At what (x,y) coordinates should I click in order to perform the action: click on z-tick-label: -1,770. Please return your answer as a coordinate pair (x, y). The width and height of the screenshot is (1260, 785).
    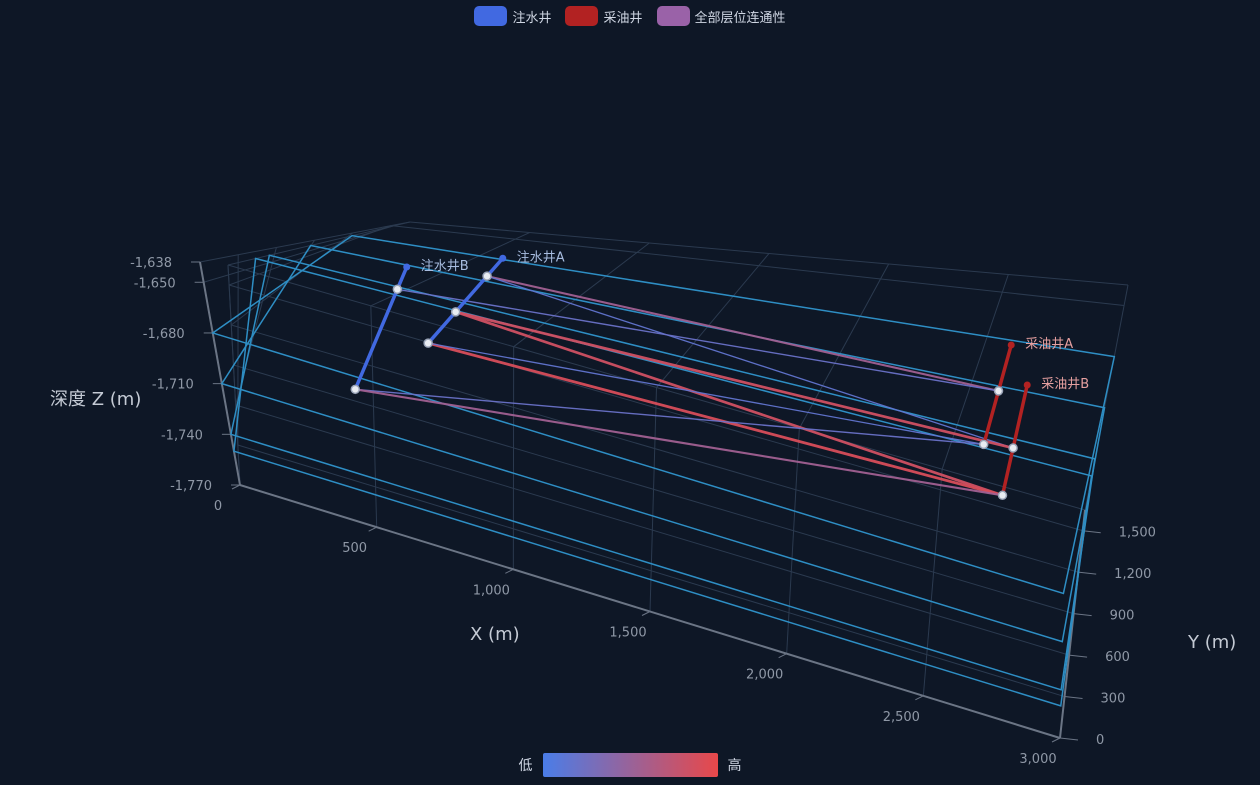
    Looking at the image, I should click on (191, 486).